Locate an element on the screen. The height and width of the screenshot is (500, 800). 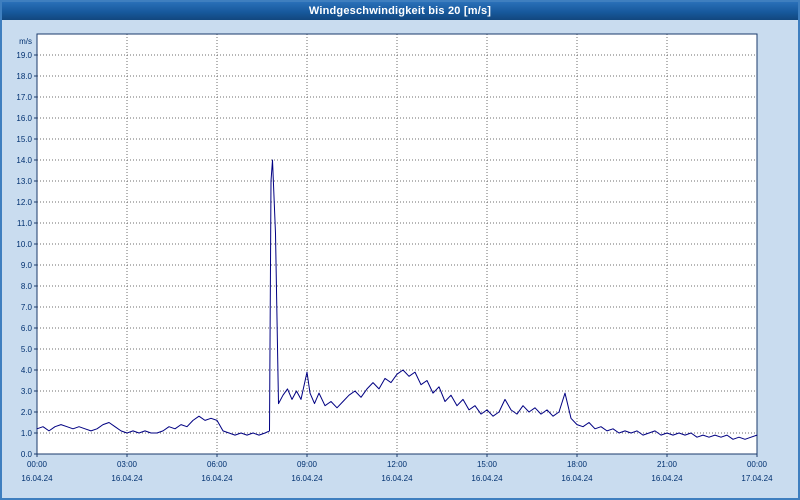
x-tick-time-label: 21:00 is located at coordinates (667, 464).